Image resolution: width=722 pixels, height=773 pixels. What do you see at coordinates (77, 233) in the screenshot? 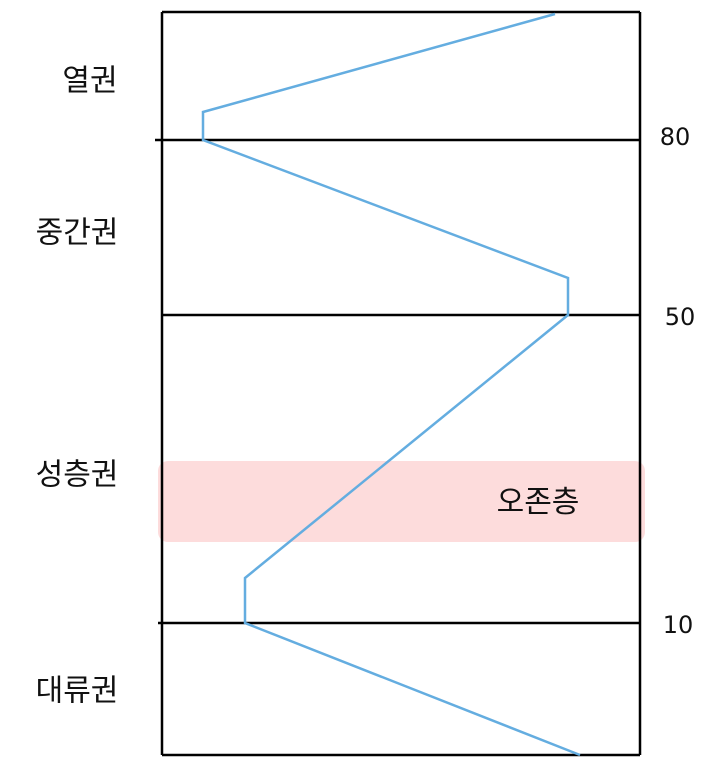
I see `layer-label: 중간권` at bounding box center [77, 233].